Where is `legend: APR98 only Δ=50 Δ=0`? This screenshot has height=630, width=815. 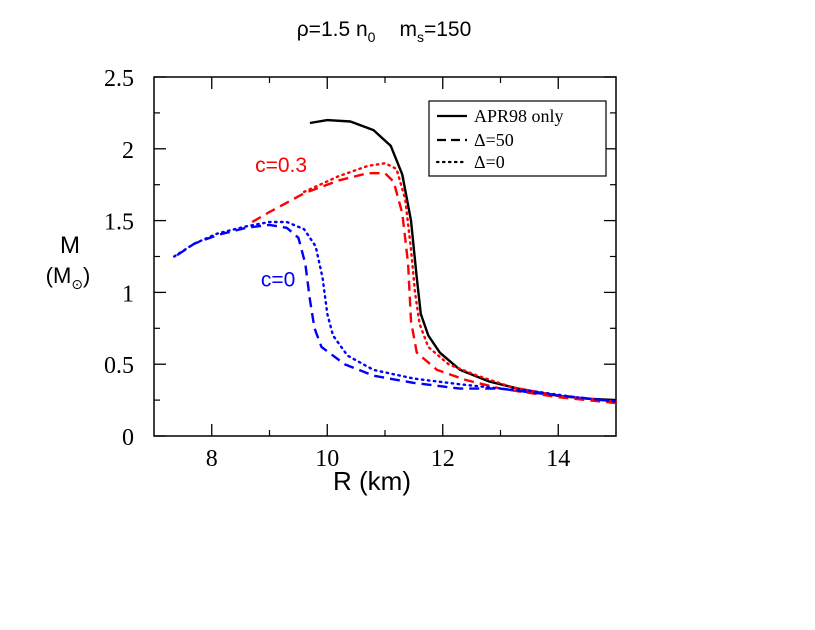 legend: APR98 only Δ=50 Δ=0 is located at coordinates (517, 138).